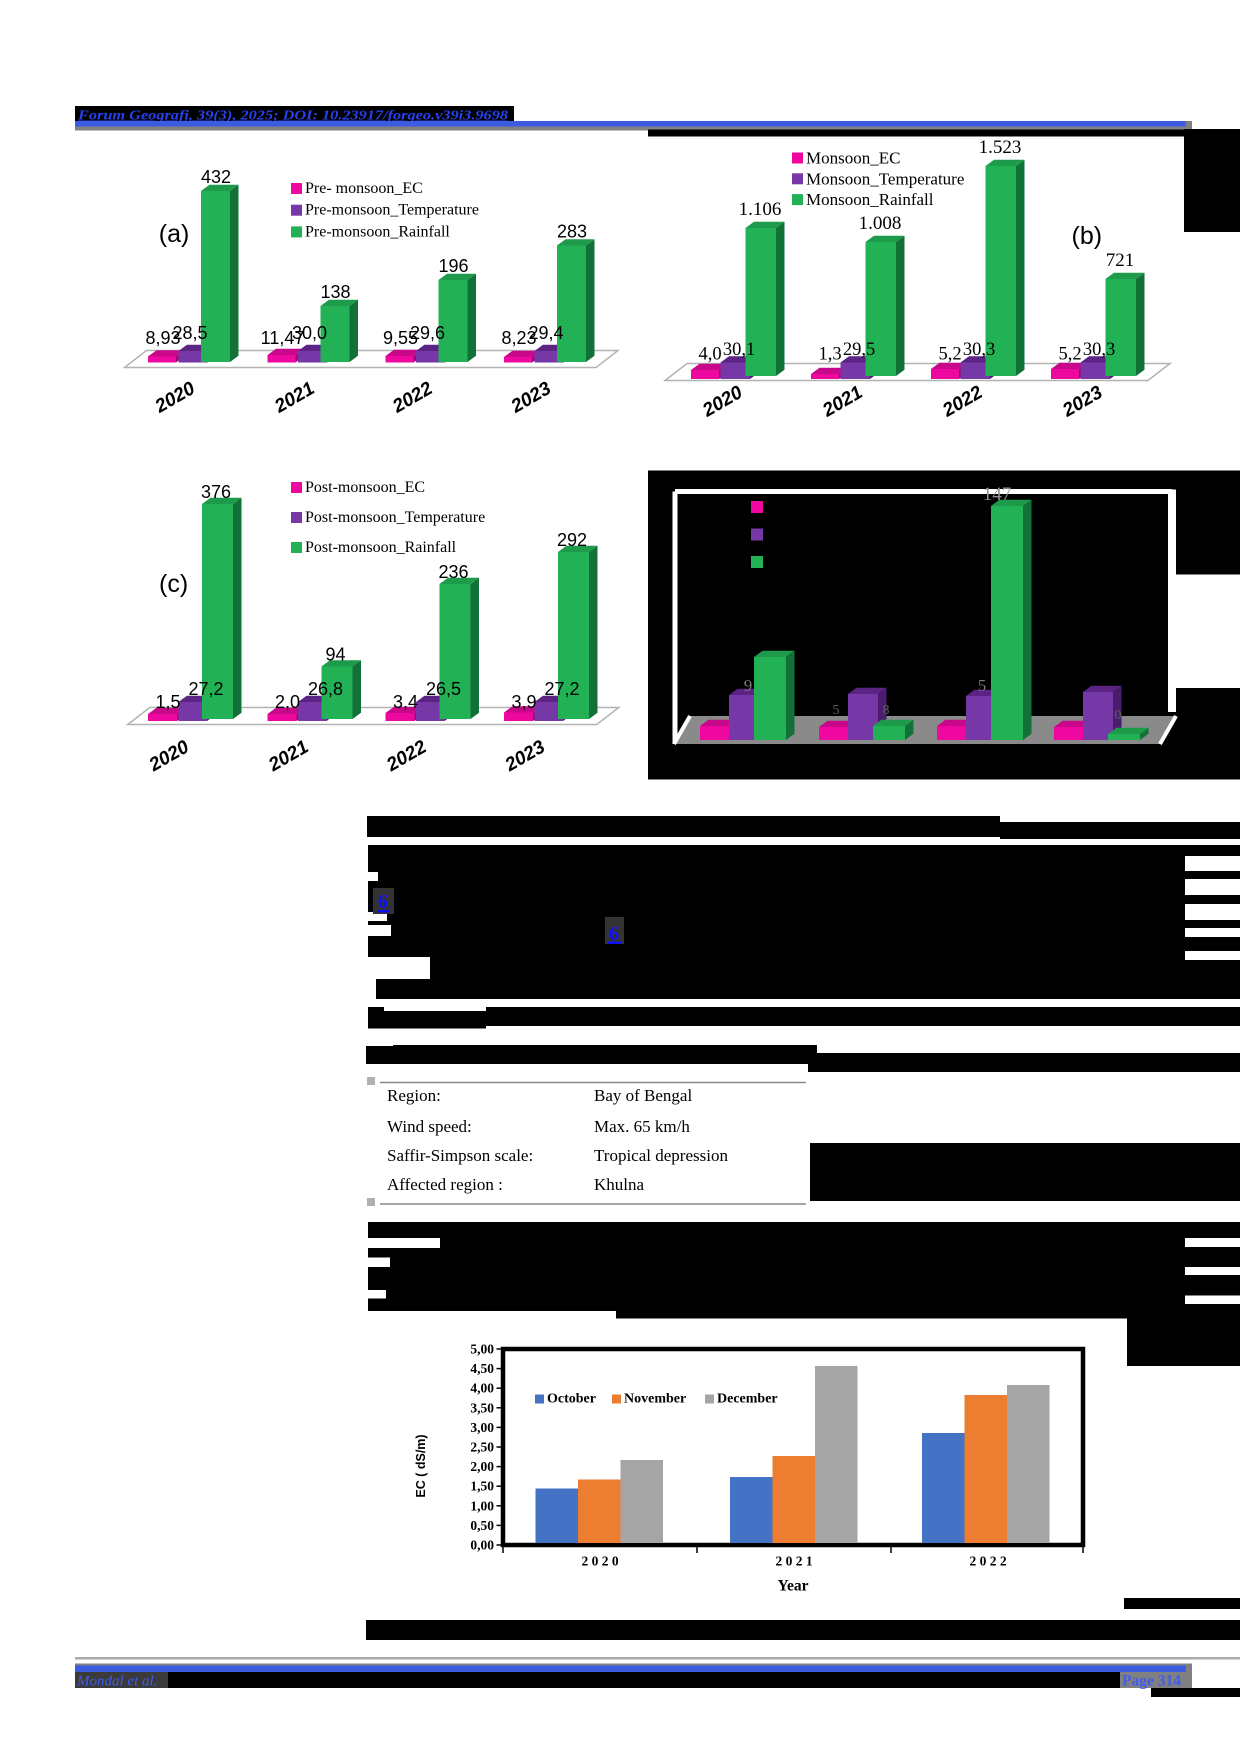 This screenshot has height=1759, width=1240. What do you see at coordinates (859, 350) in the screenshot?
I see `svg-text: 29,5` at bounding box center [859, 350].